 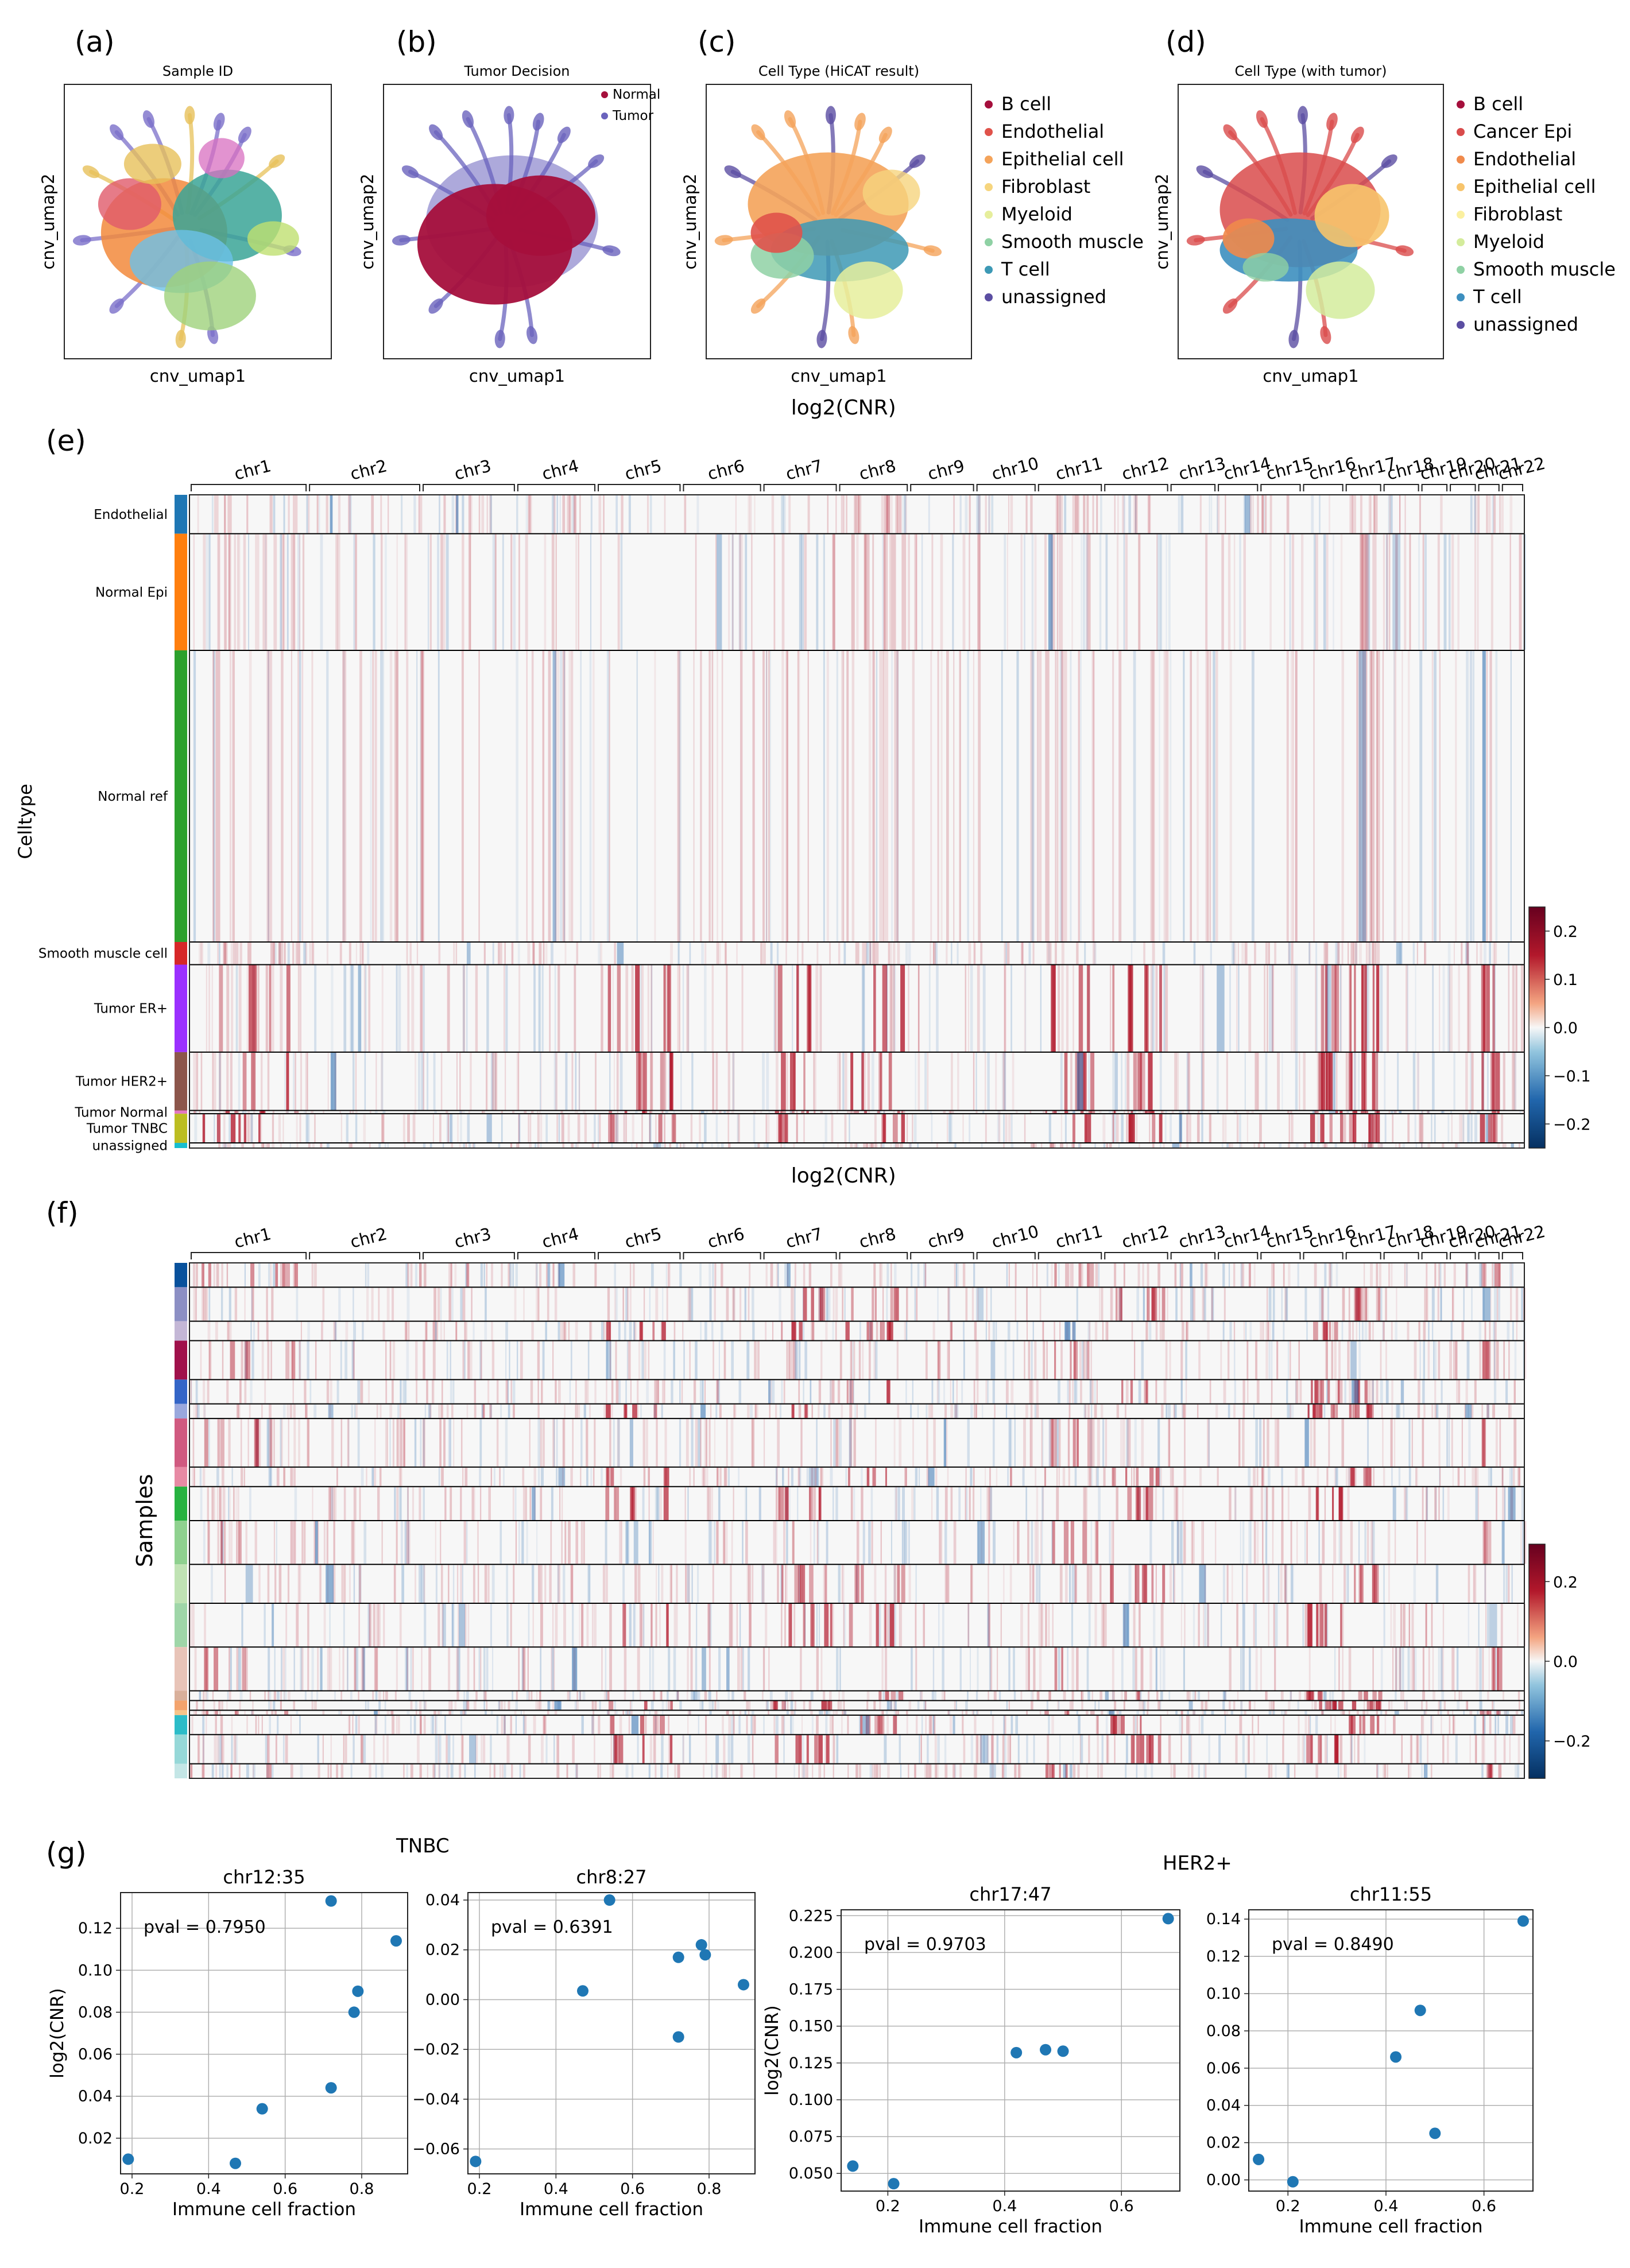 I want to click on chromosome-label: chr10, so click(x=1015, y=468).